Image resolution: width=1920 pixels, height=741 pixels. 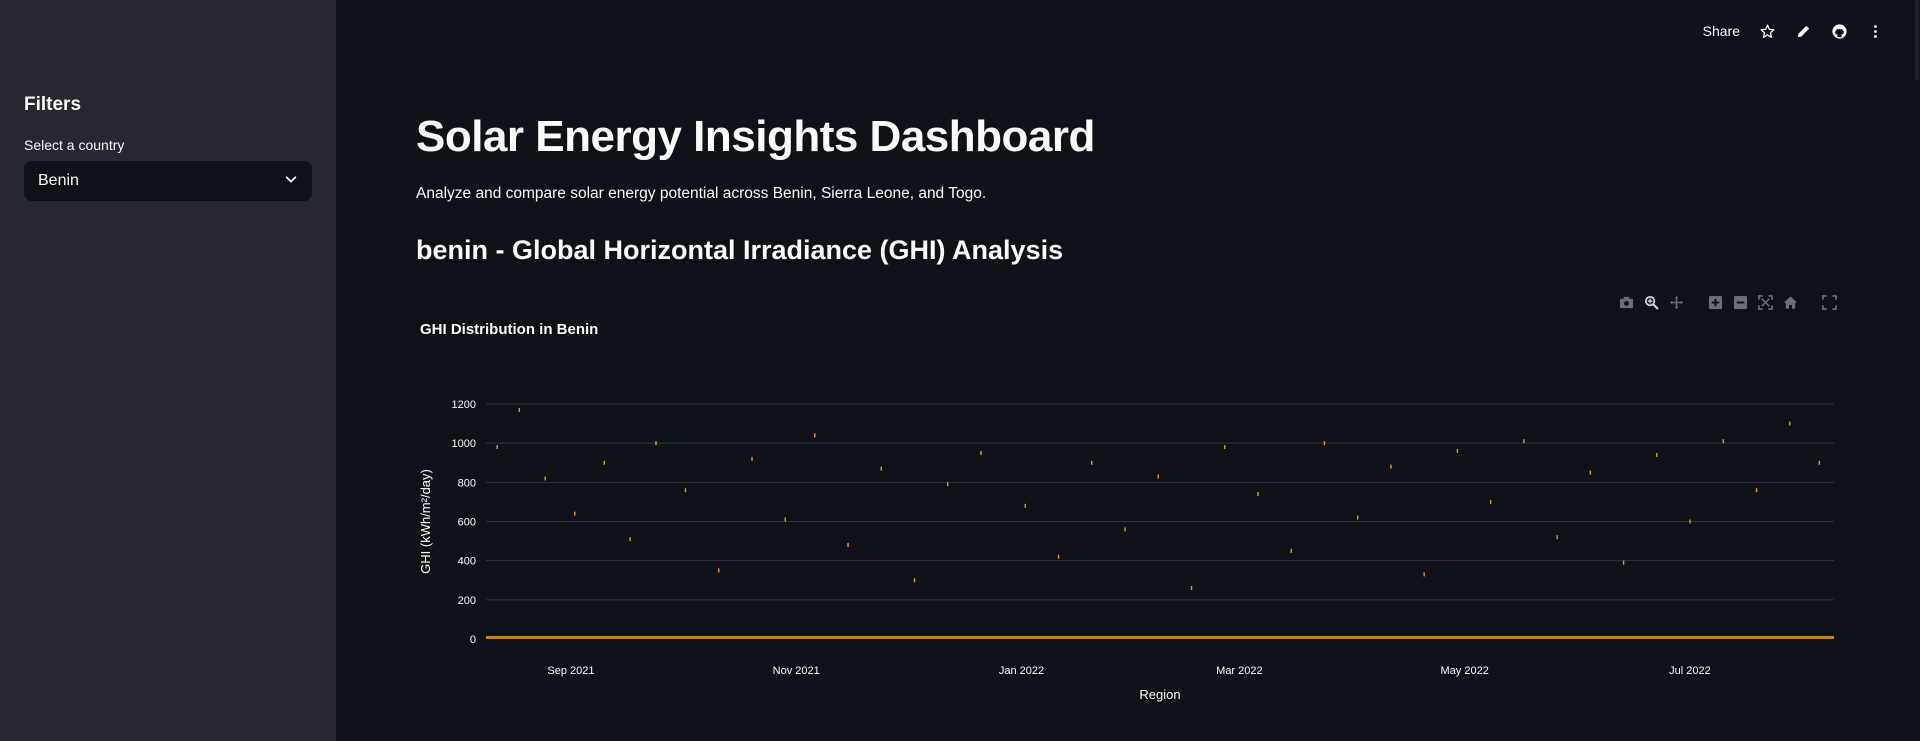 What do you see at coordinates (1765, 302) in the screenshot?
I see `autoscale-icon` at bounding box center [1765, 302].